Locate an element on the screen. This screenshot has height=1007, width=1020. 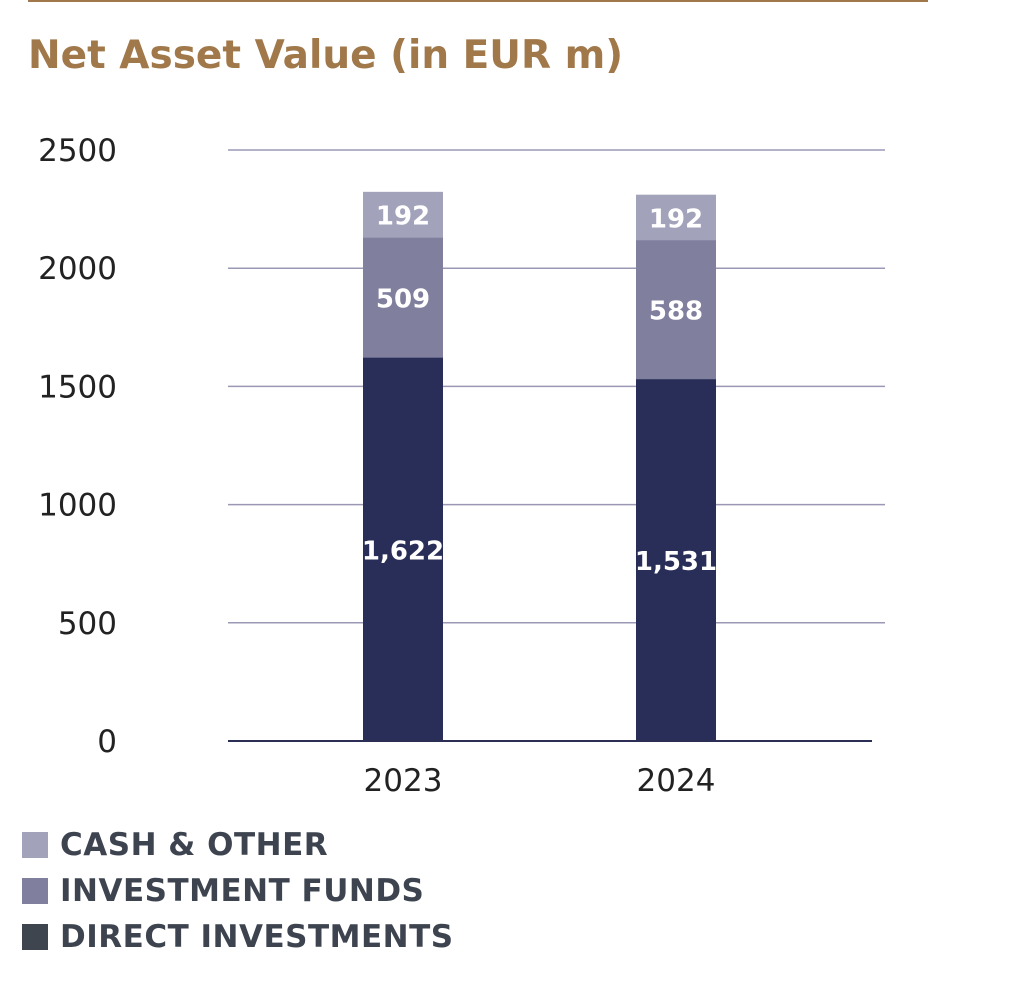
legend-label: DIRECT INVESTMENTS is located at coordinates (257, 937).